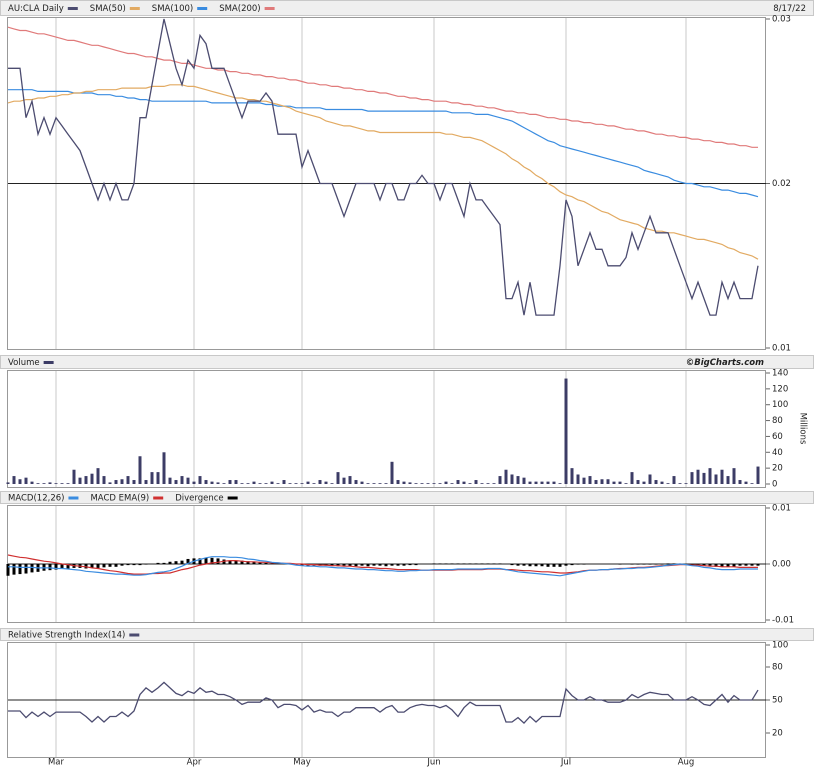 This screenshot has height=768, width=815. I want to click on y-tick-label: 80, so click(777, 668).